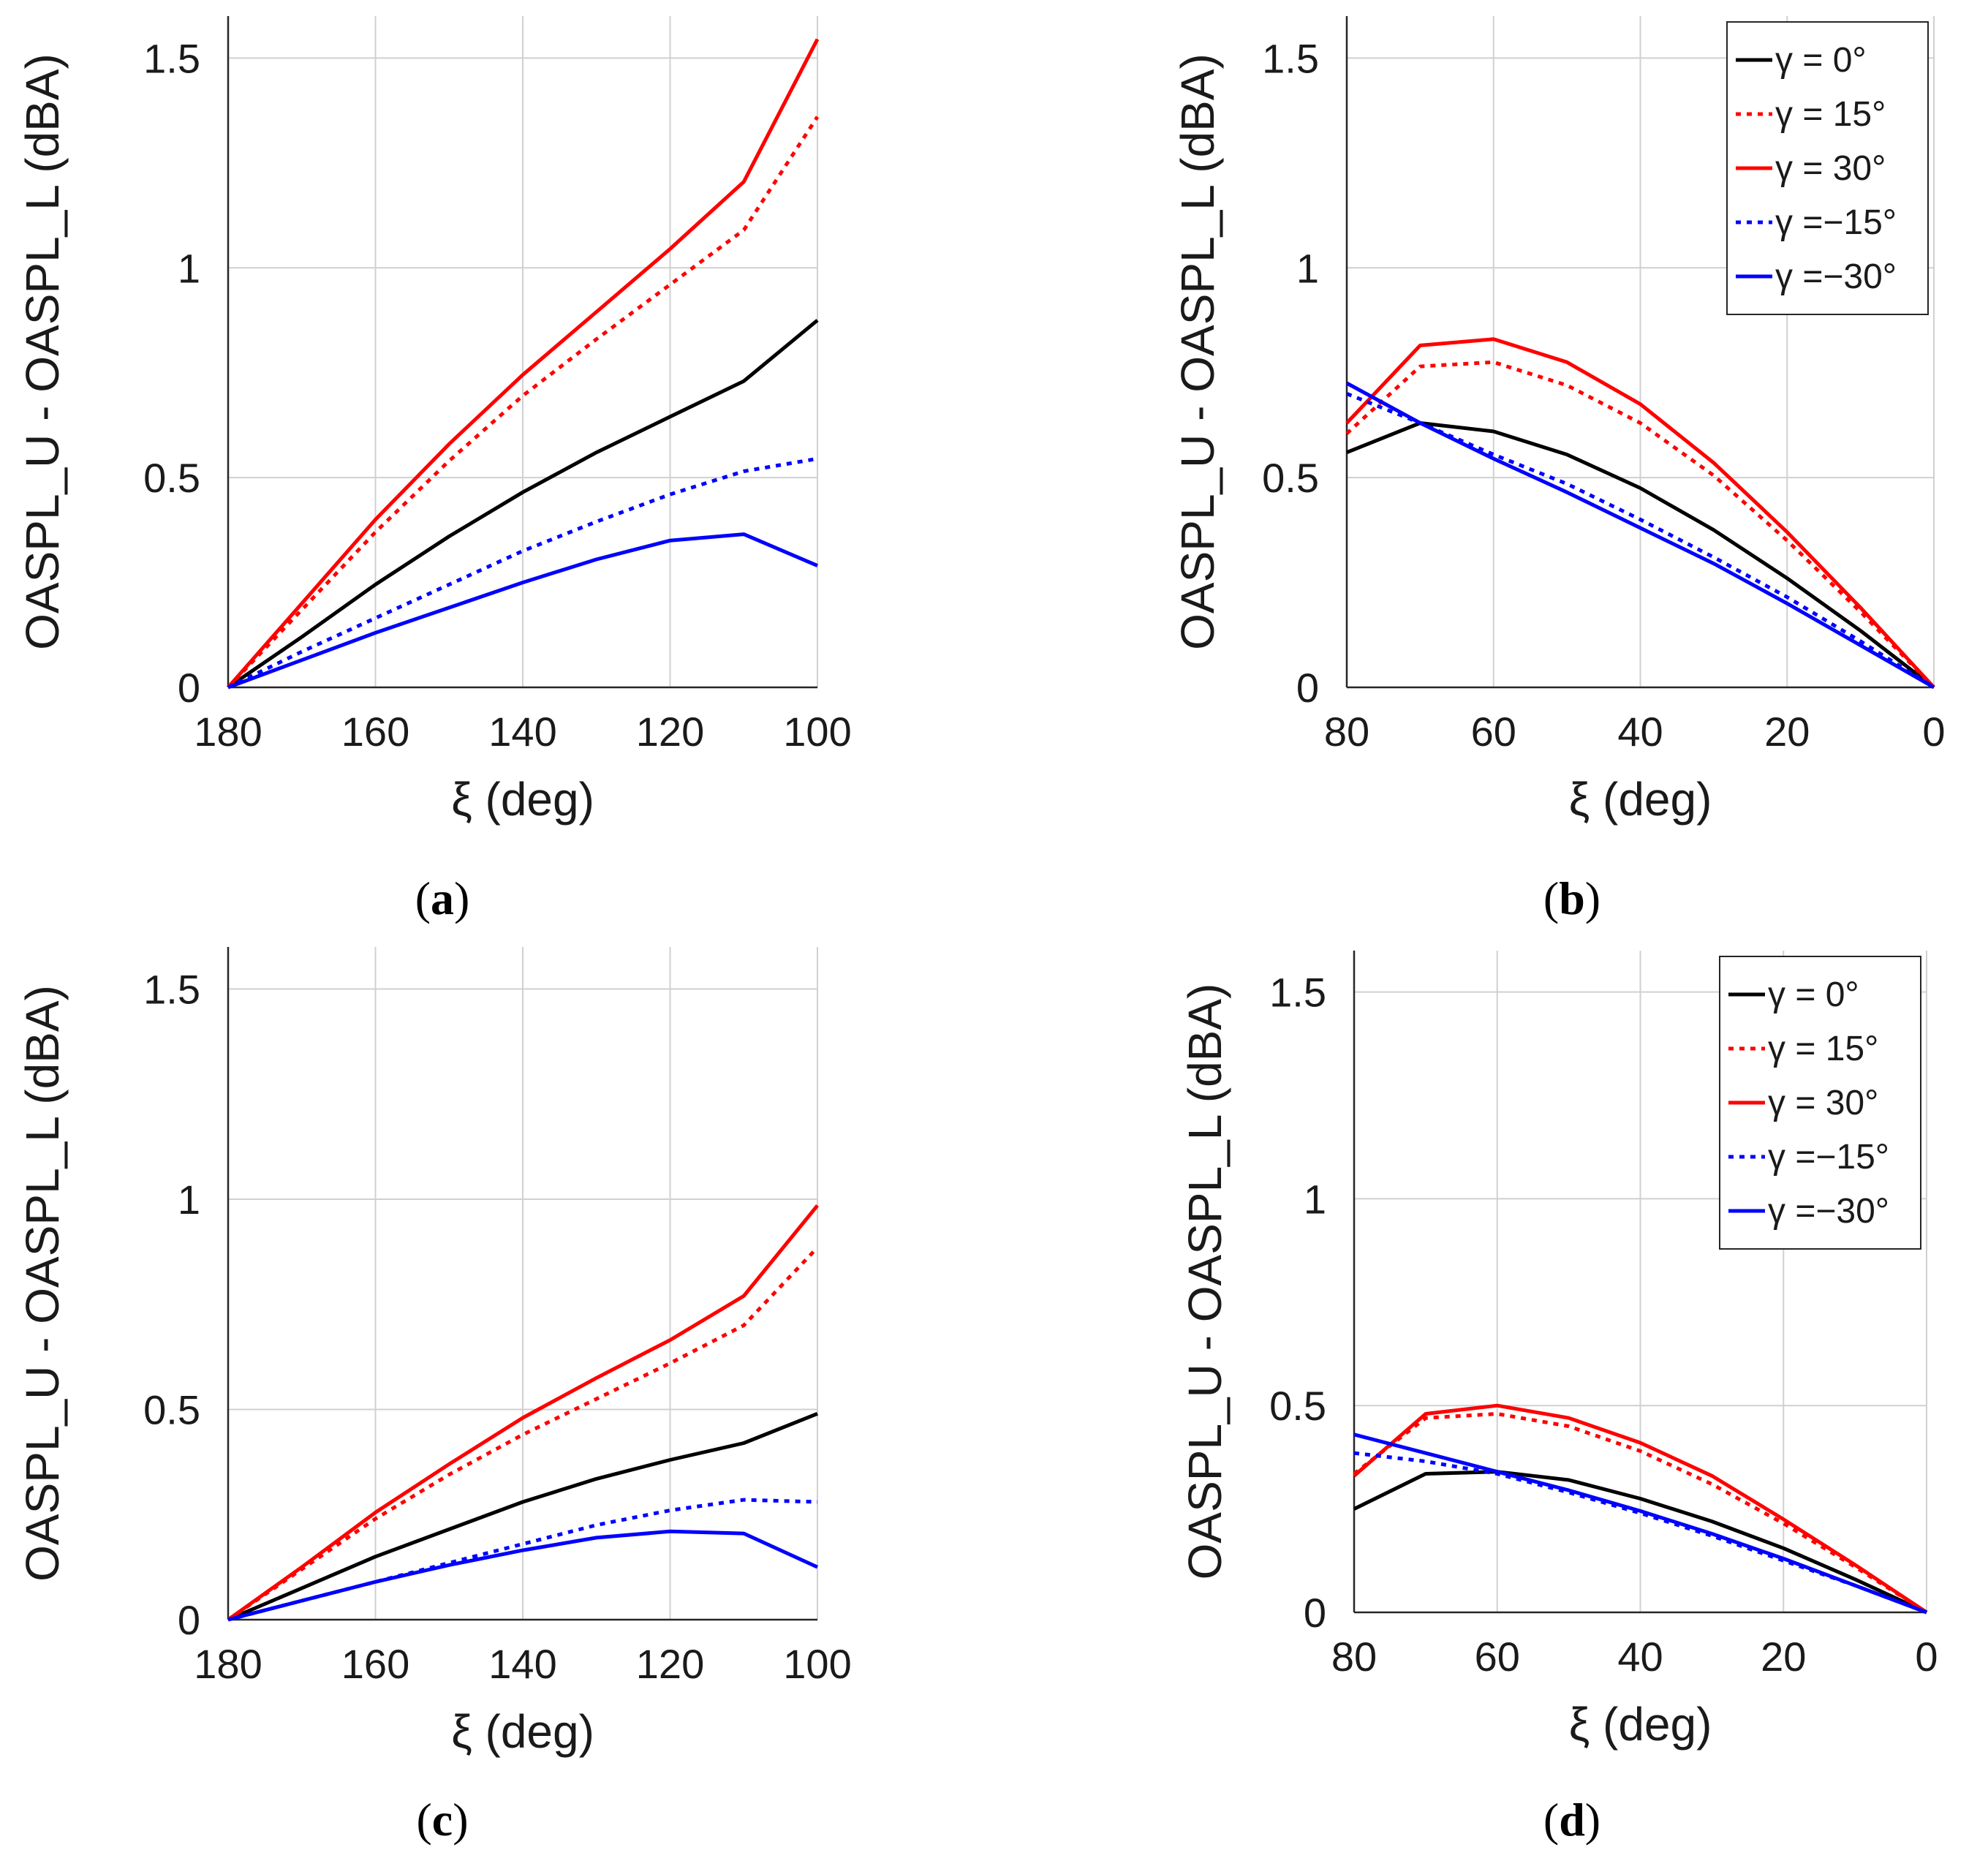  I want to click on legend-box, so click(1820, 1103).